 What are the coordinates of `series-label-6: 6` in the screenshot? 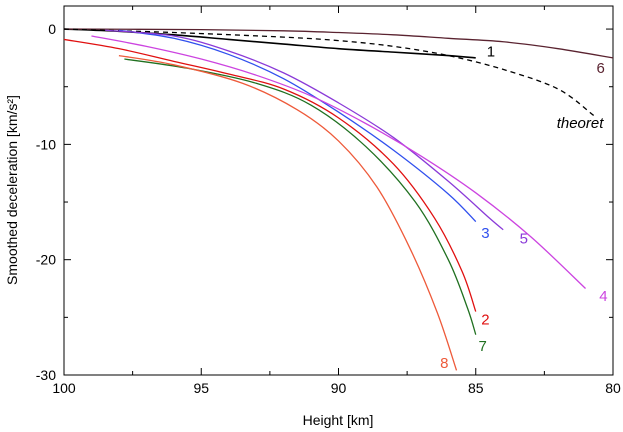 It's located at (601, 68).